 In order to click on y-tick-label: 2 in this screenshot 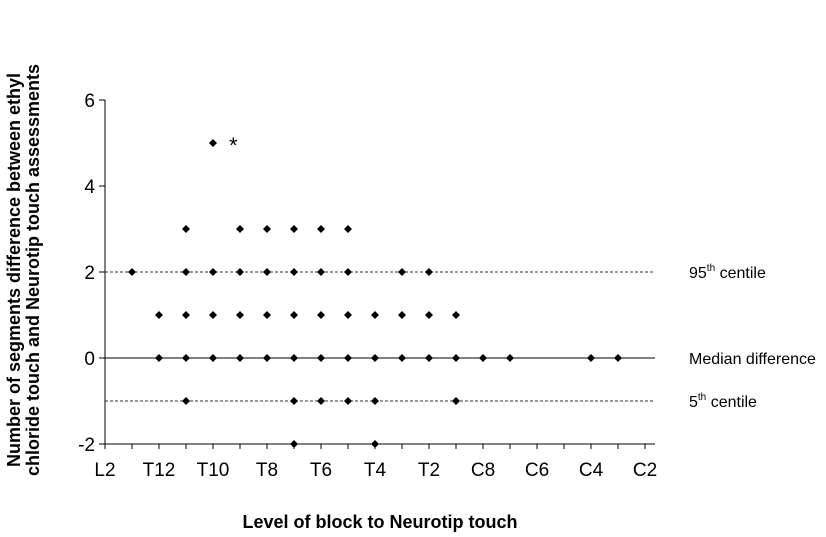, I will do `click(89, 273)`.